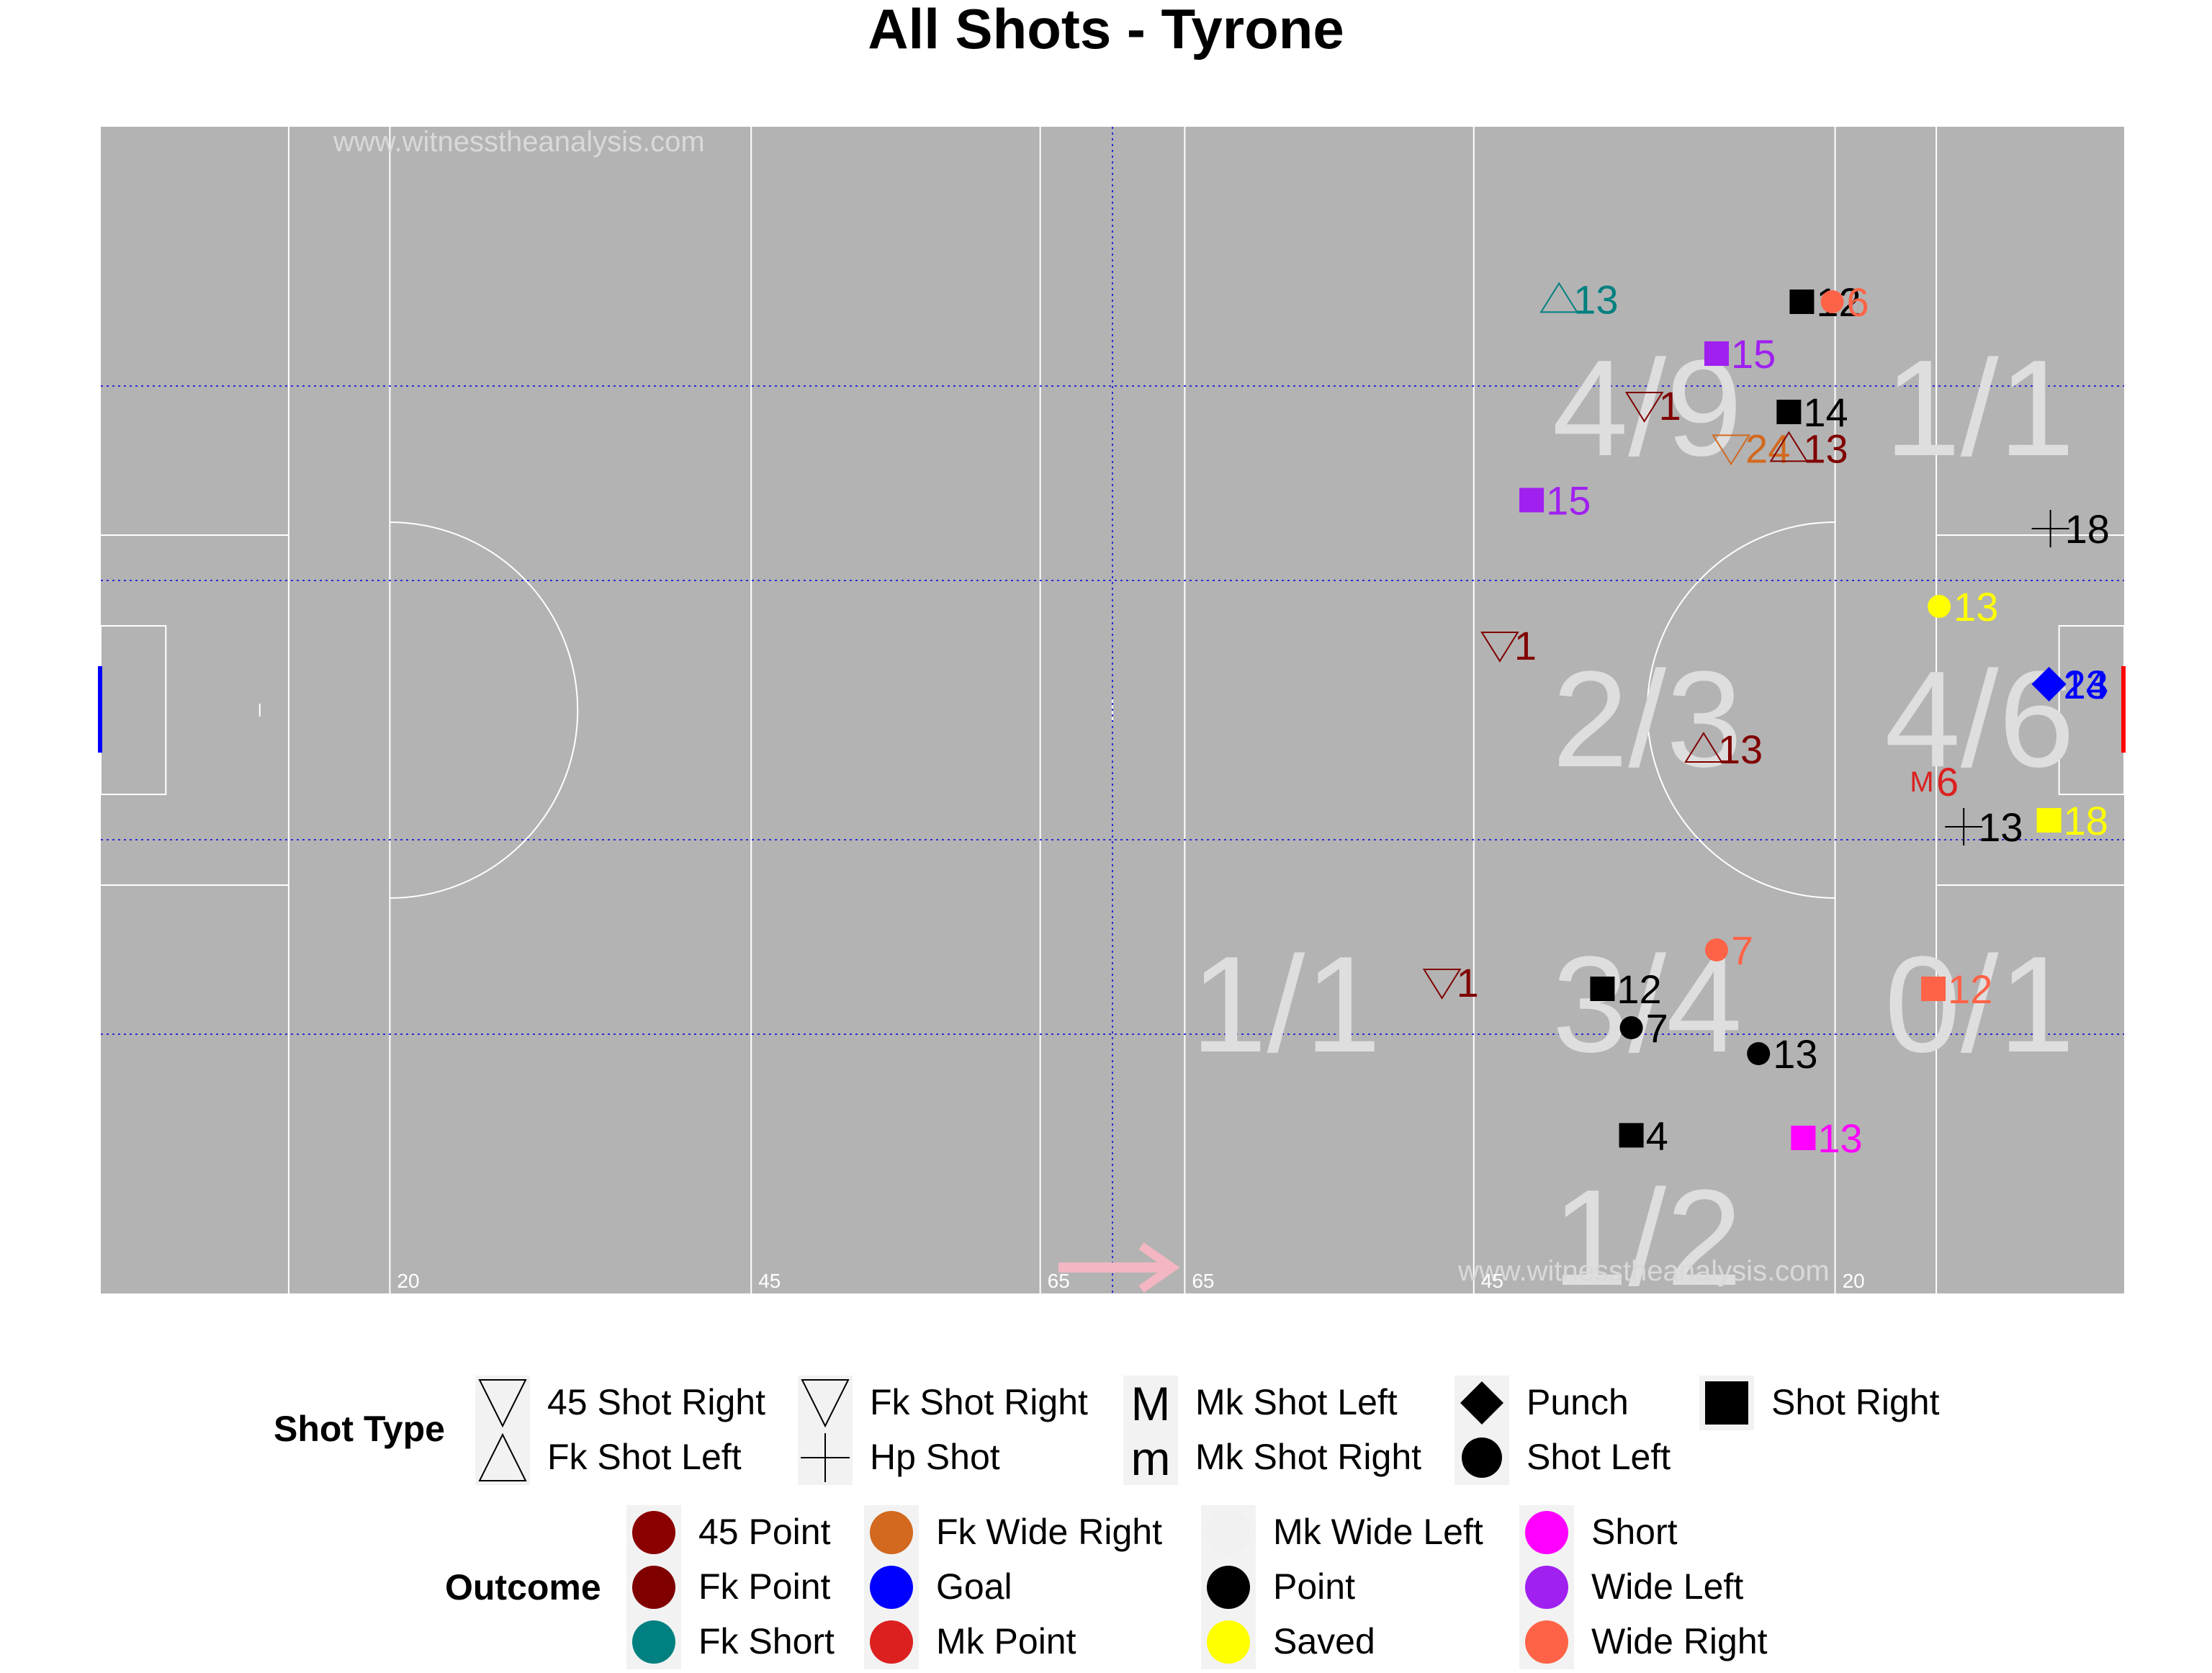 This screenshot has height=1673, width=2212. What do you see at coordinates (503, 1457) in the screenshot?
I see `triangle-up-icon` at bounding box center [503, 1457].